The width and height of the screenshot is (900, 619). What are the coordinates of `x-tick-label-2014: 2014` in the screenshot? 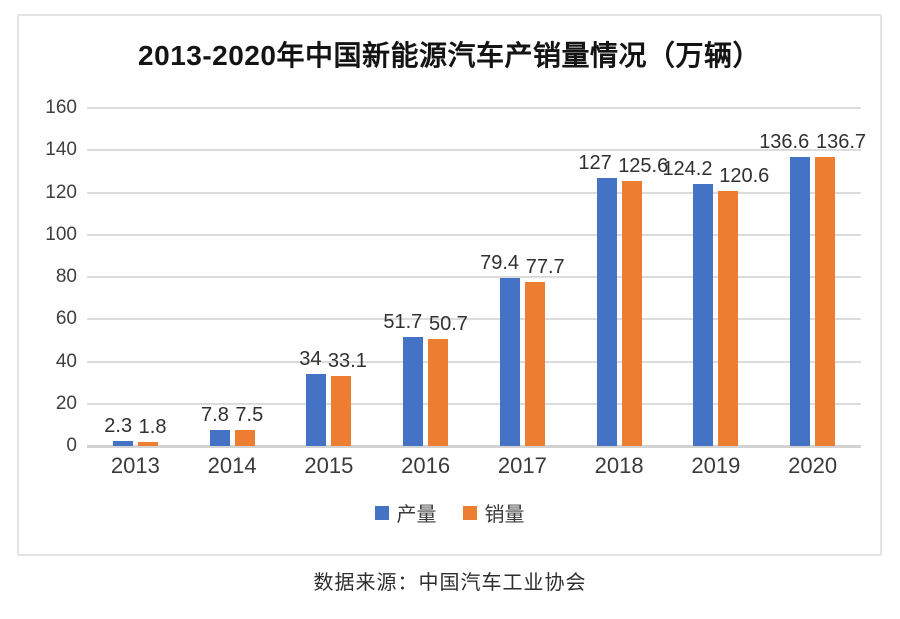 It's located at (232, 465).